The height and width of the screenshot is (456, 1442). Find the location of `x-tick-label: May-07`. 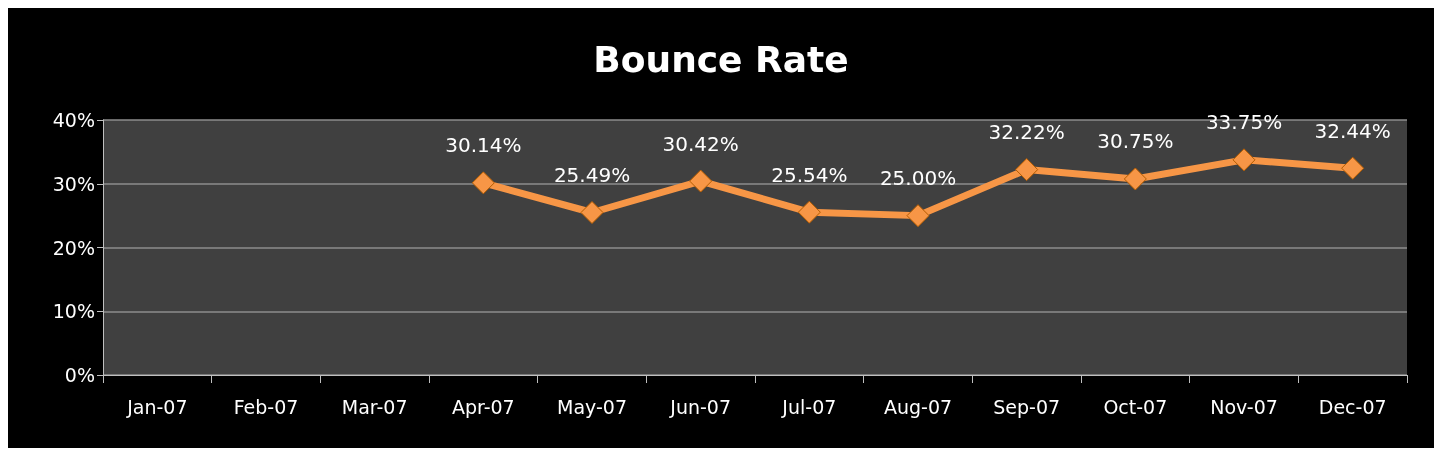

x-tick-label: May-07 is located at coordinates (592, 406).